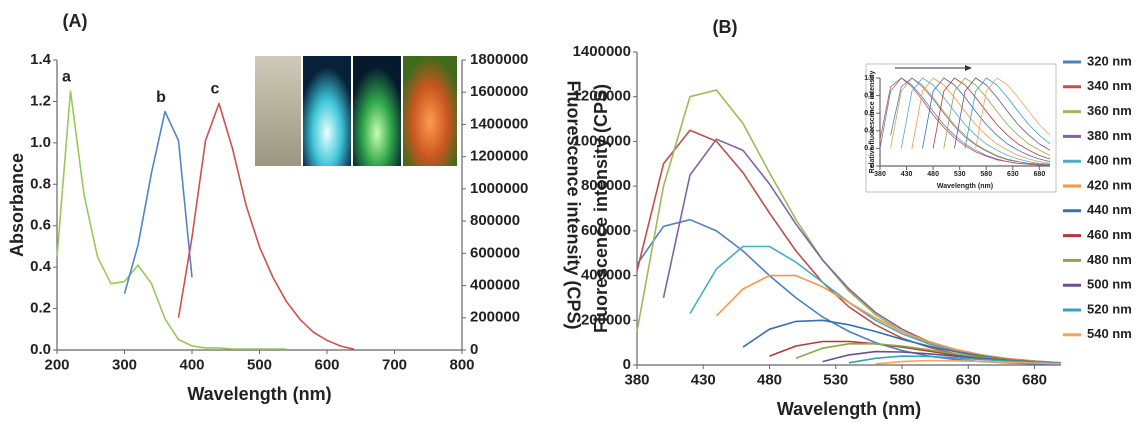 The width and height of the screenshot is (1141, 423). I want to click on legend-label: 320 nm, so click(1109, 60).